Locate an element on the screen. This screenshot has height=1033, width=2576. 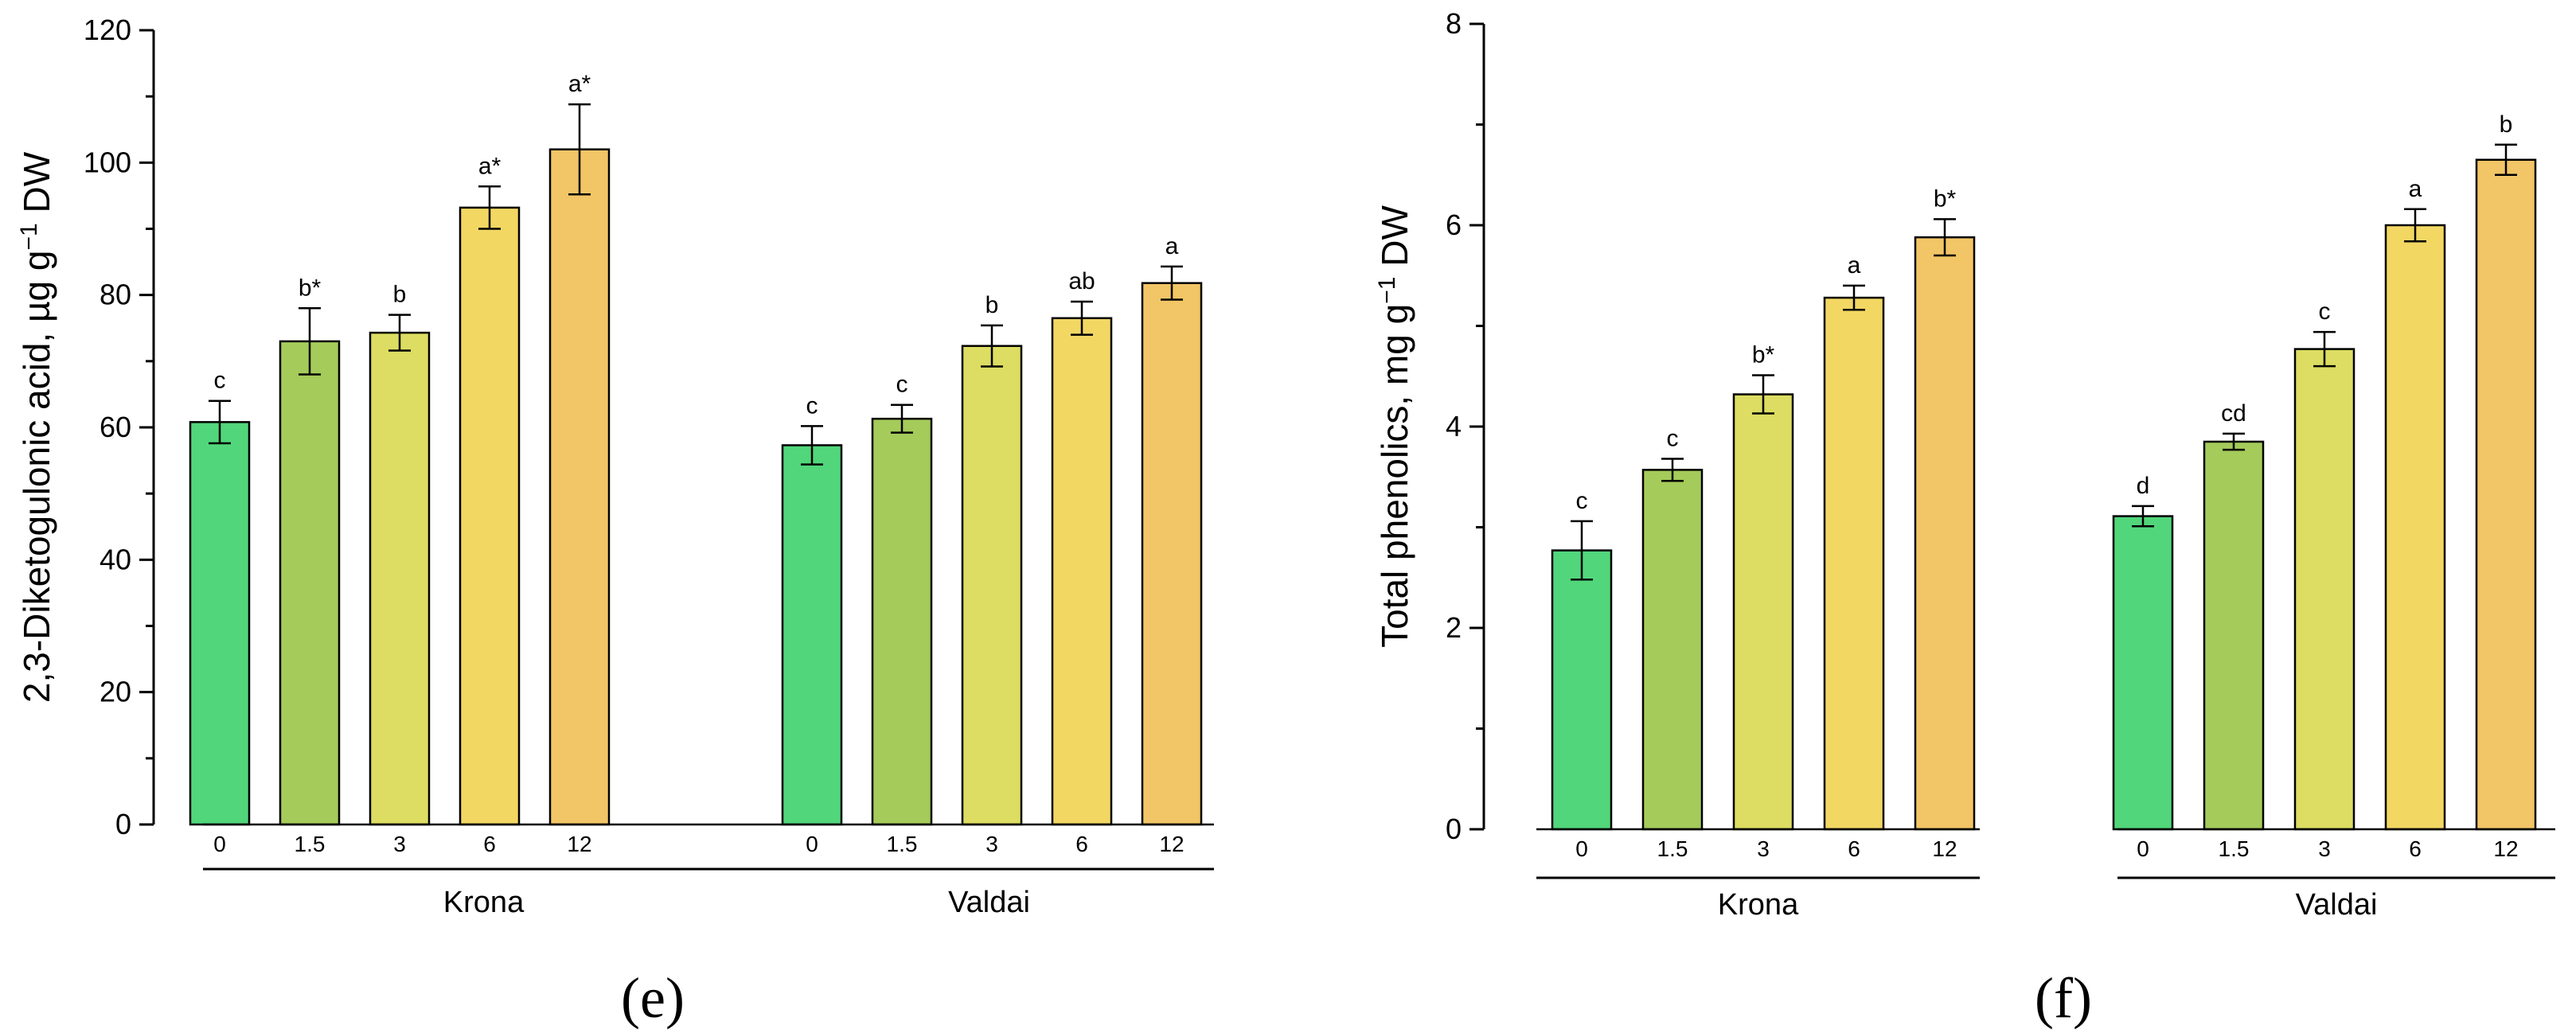
panel-label-f: (f) is located at coordinates (2063, 998).